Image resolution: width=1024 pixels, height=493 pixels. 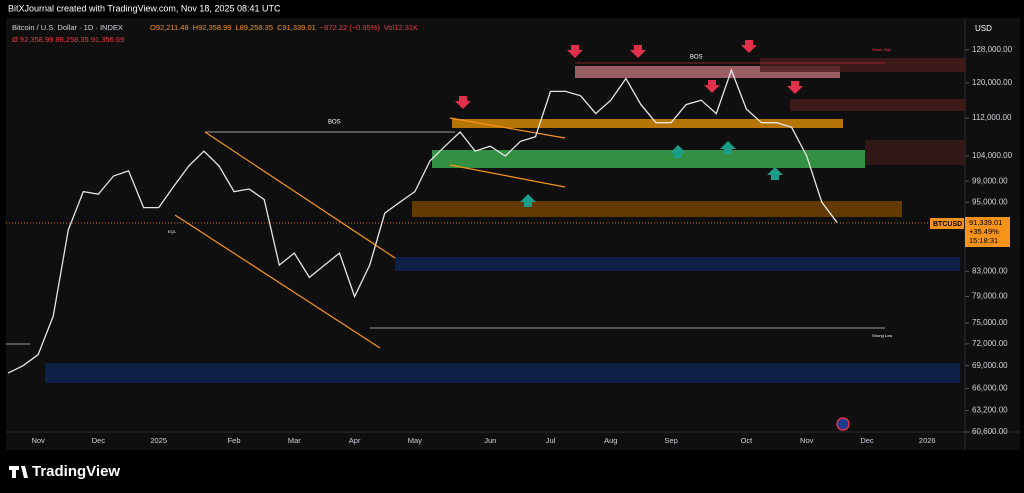 I want to click on annotation: EQL, so click(x=172, y=231).